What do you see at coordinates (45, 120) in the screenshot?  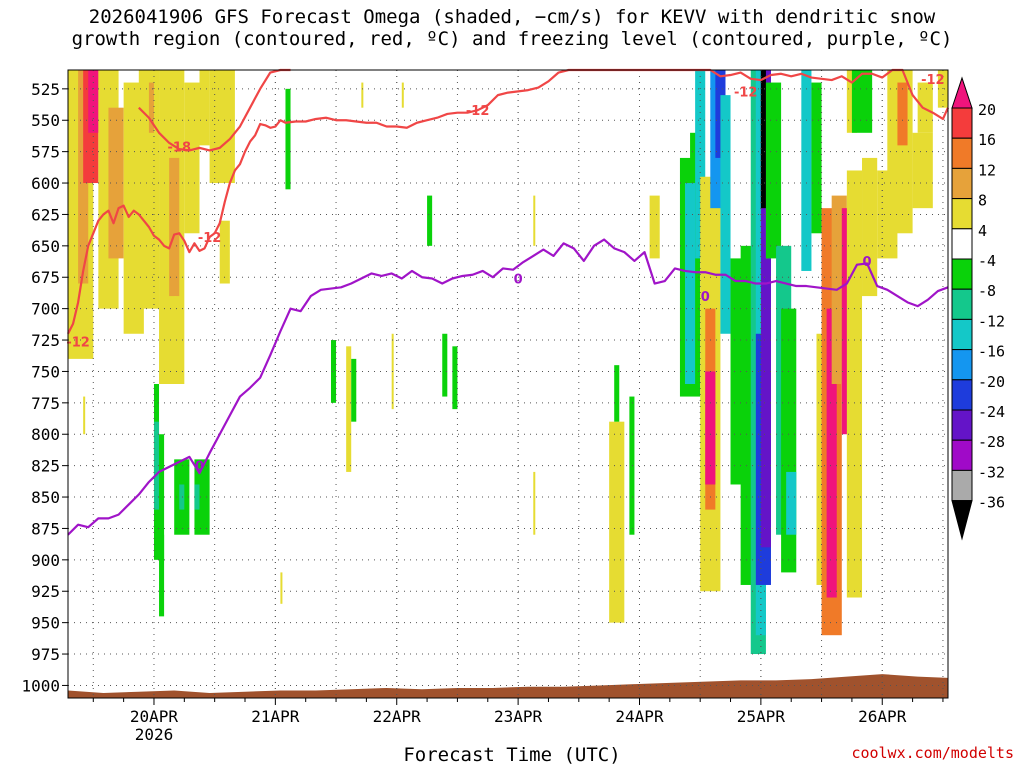 I see `y-tick-label: 550` at bounding box center [45, 120].